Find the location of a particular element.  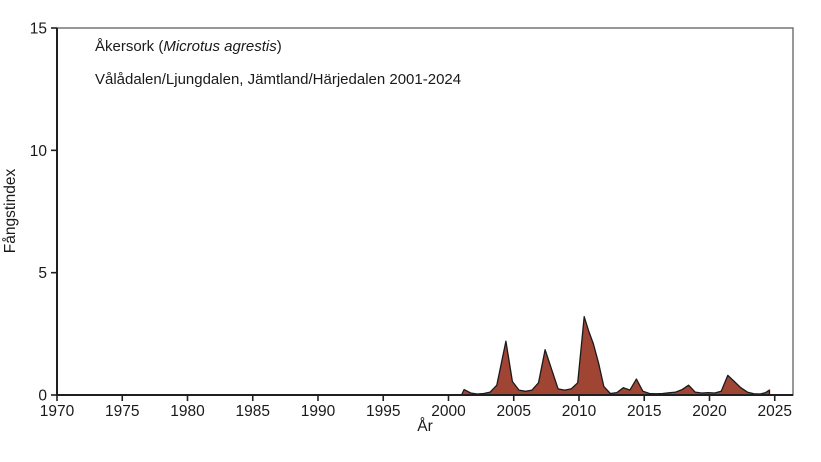

chart-title-suffix: ) is located at coordinates (279, 46).